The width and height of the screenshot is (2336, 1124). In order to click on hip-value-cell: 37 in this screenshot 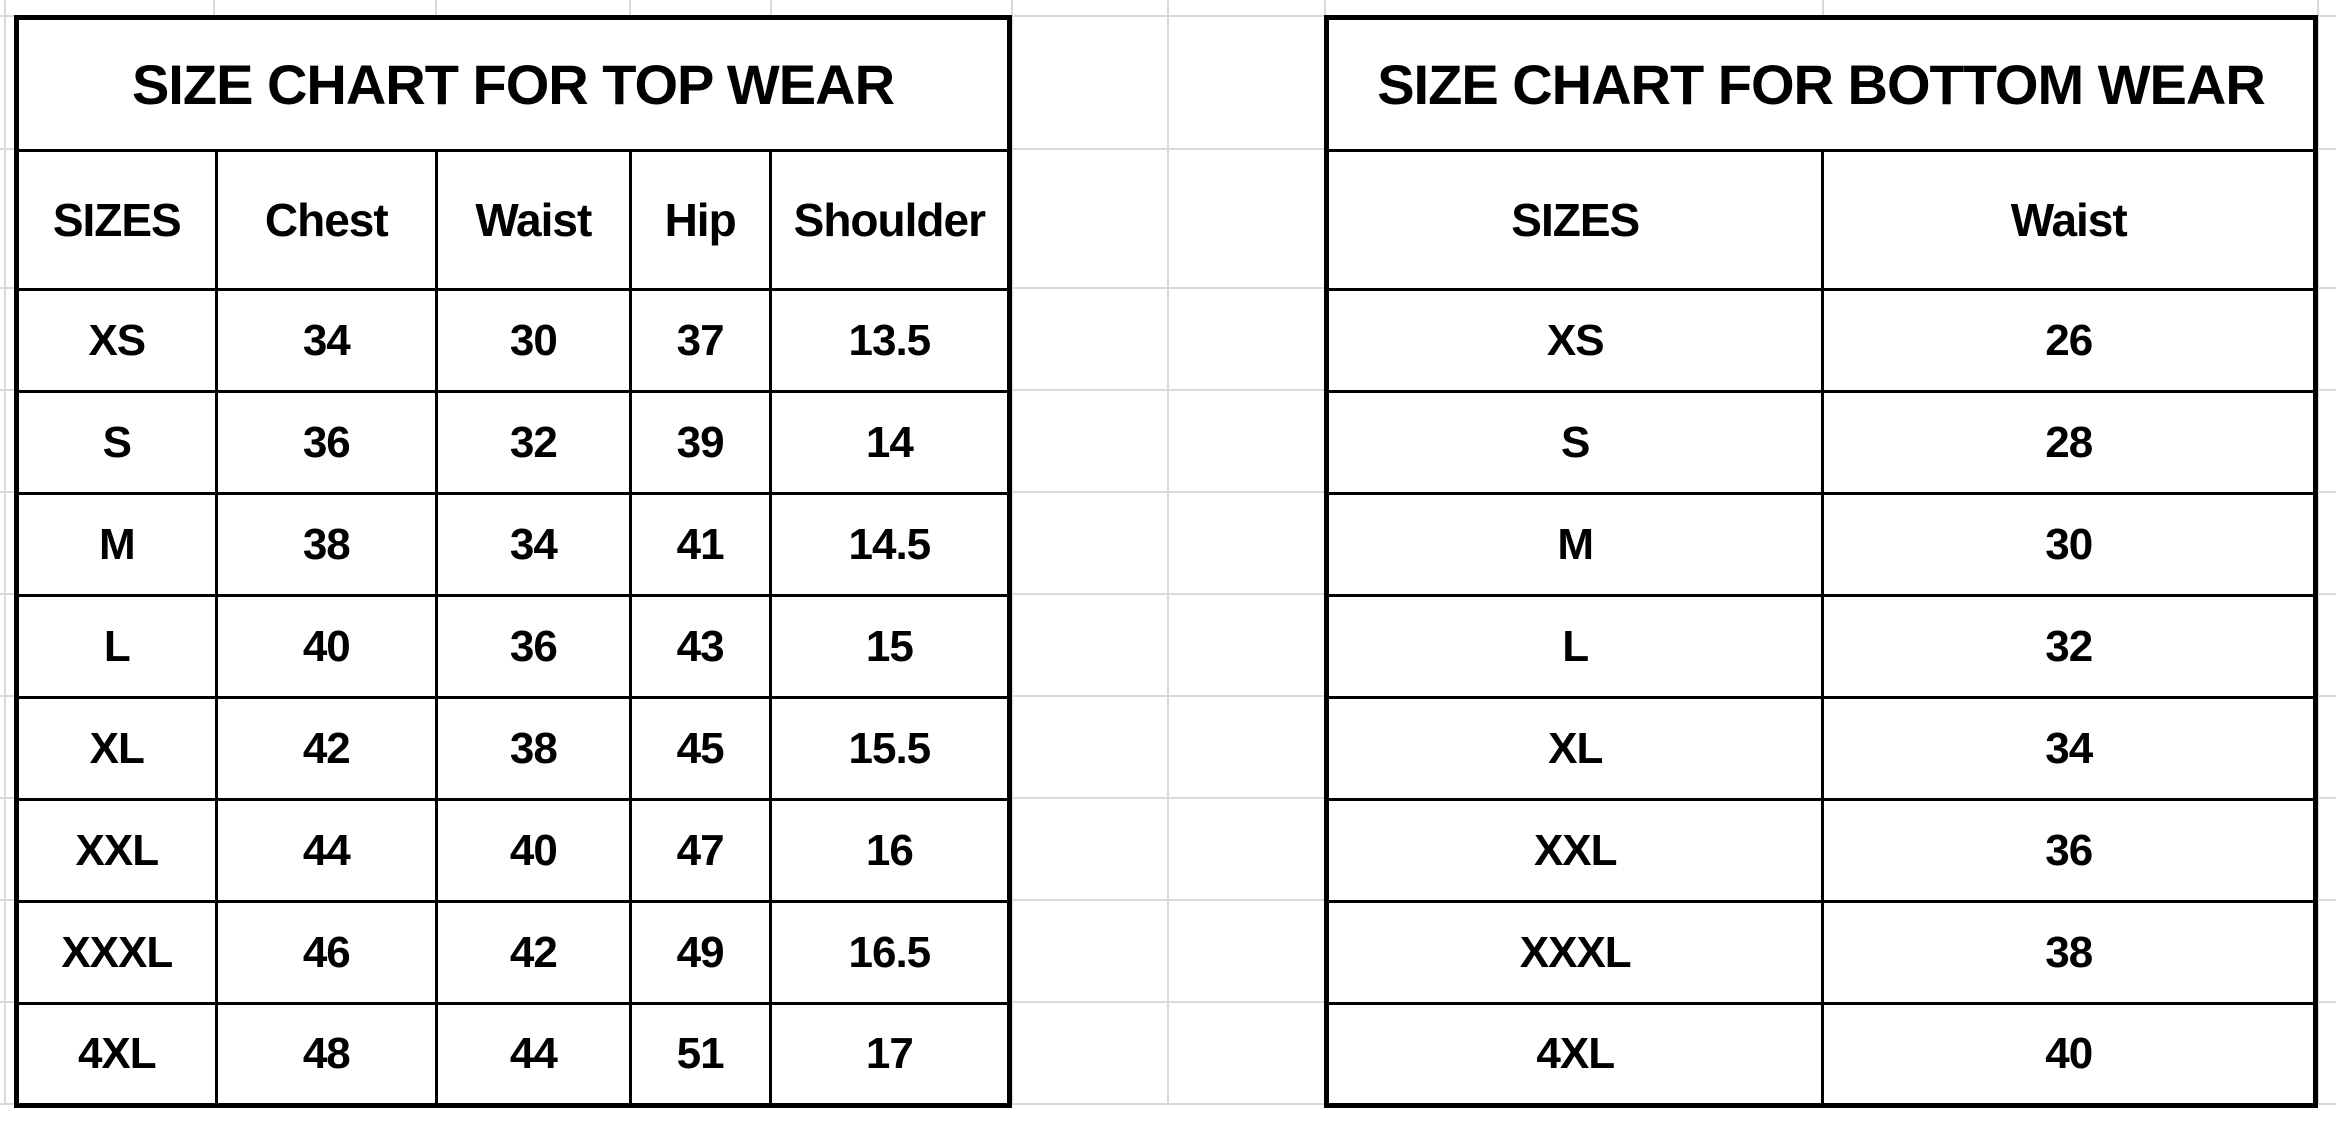, I will do `click(700, 340)`.